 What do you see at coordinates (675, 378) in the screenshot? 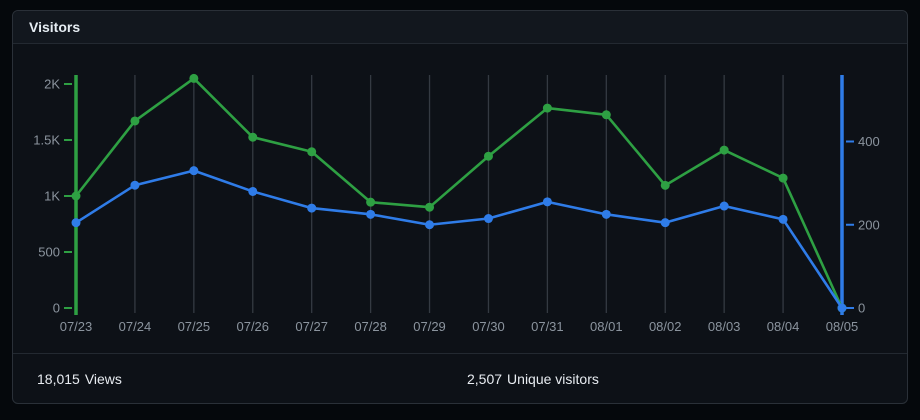
I see `unique-visitors-total: 2,507 Unique visitors` at bounding box center [675, 378].